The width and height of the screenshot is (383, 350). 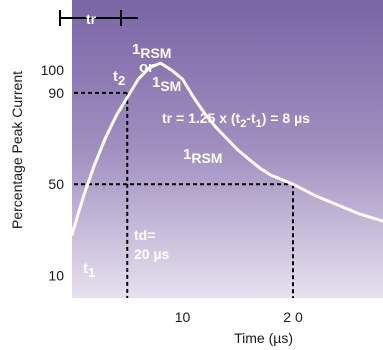 I want to click on peak-label-1: 1, so click(x=136, y=49).